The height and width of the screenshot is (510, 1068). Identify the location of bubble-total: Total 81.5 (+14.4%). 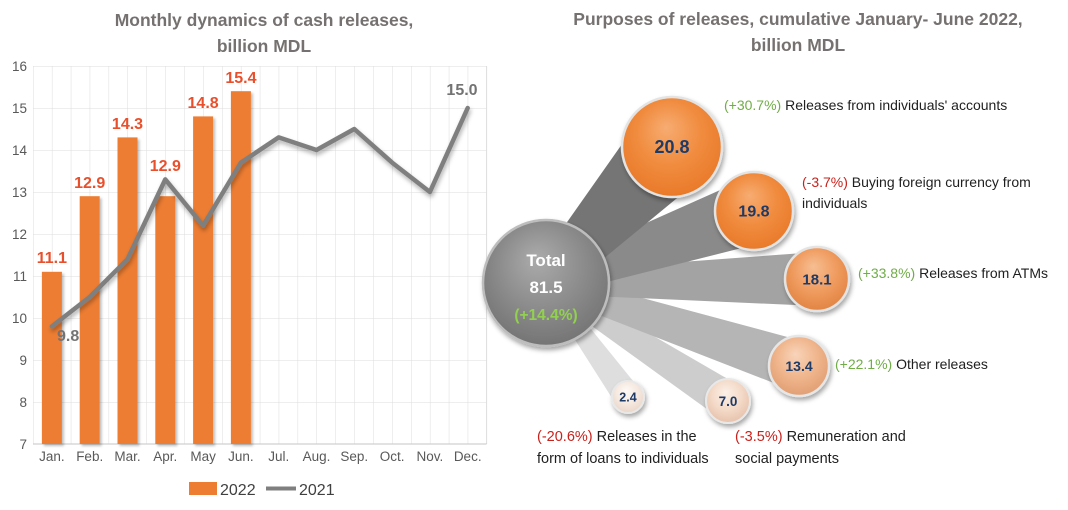
(546, 283).